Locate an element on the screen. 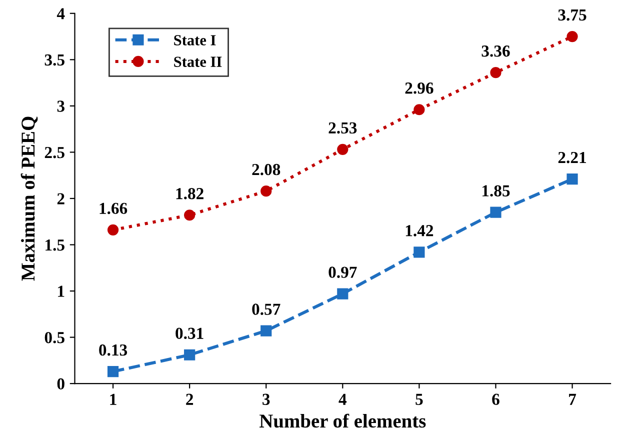 This screenshot has height=446, width=623. data-label: 3.36 is located at coordinates (496, 51).